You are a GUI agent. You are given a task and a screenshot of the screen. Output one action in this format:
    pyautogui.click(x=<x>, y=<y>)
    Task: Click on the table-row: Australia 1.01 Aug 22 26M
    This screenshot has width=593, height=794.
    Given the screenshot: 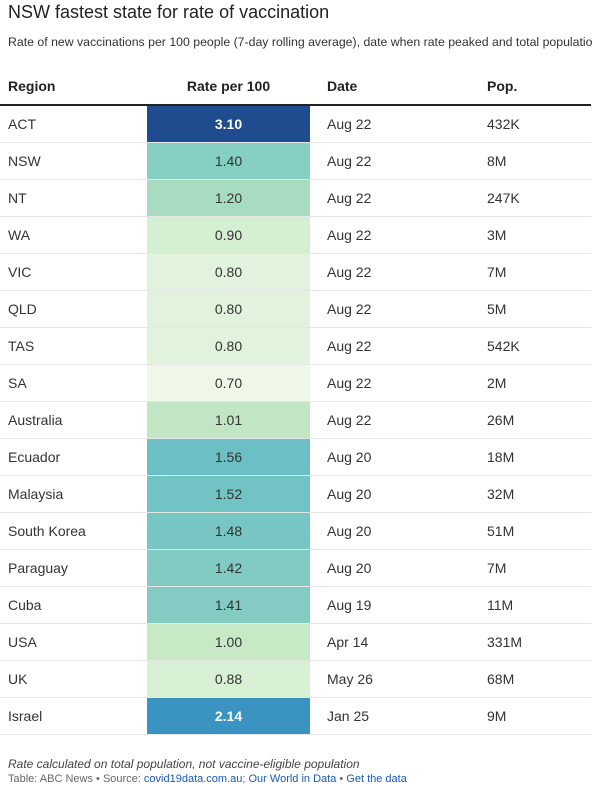 What is the action you would take?
    pyautogui.click(x=295, y=420)
    